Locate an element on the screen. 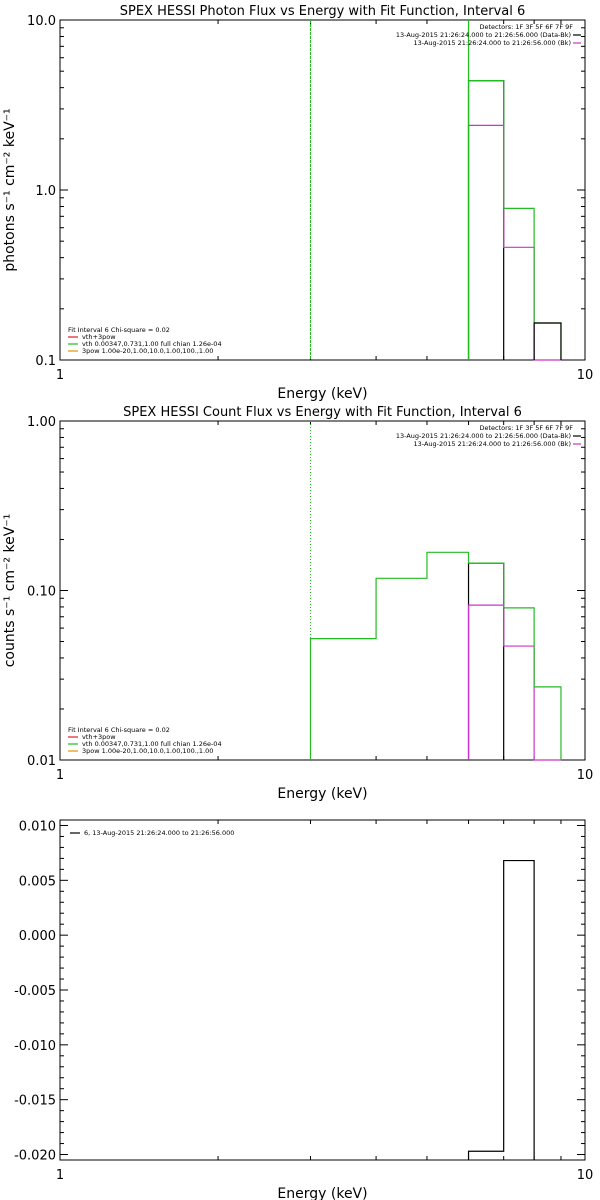 This screenshot has width=600, height=1200. y-axis-label: photons s⁻¹ cm⁻² keV⁻¹ is located at coordinates (10, 189).